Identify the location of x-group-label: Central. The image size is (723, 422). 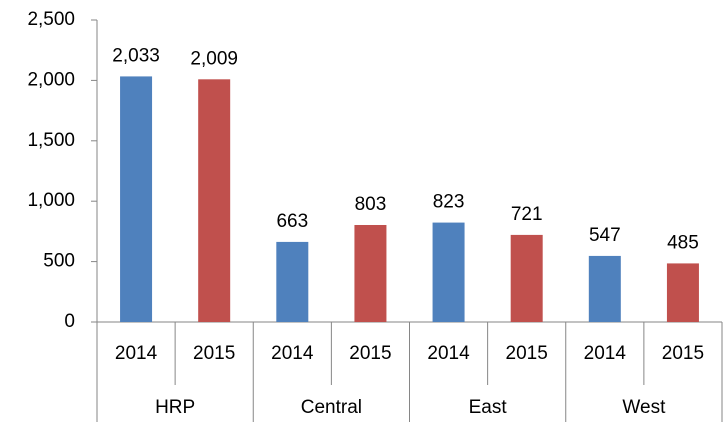
(331, 407).